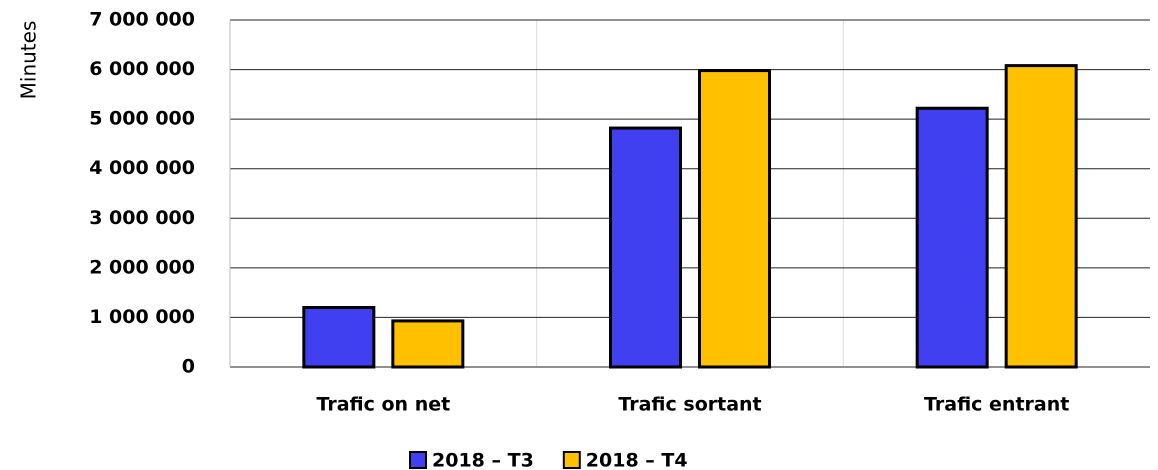  Describe the element at coordinates (637, 460) in the screenshot. I see `legend-label: 2018 – T4` at that location.